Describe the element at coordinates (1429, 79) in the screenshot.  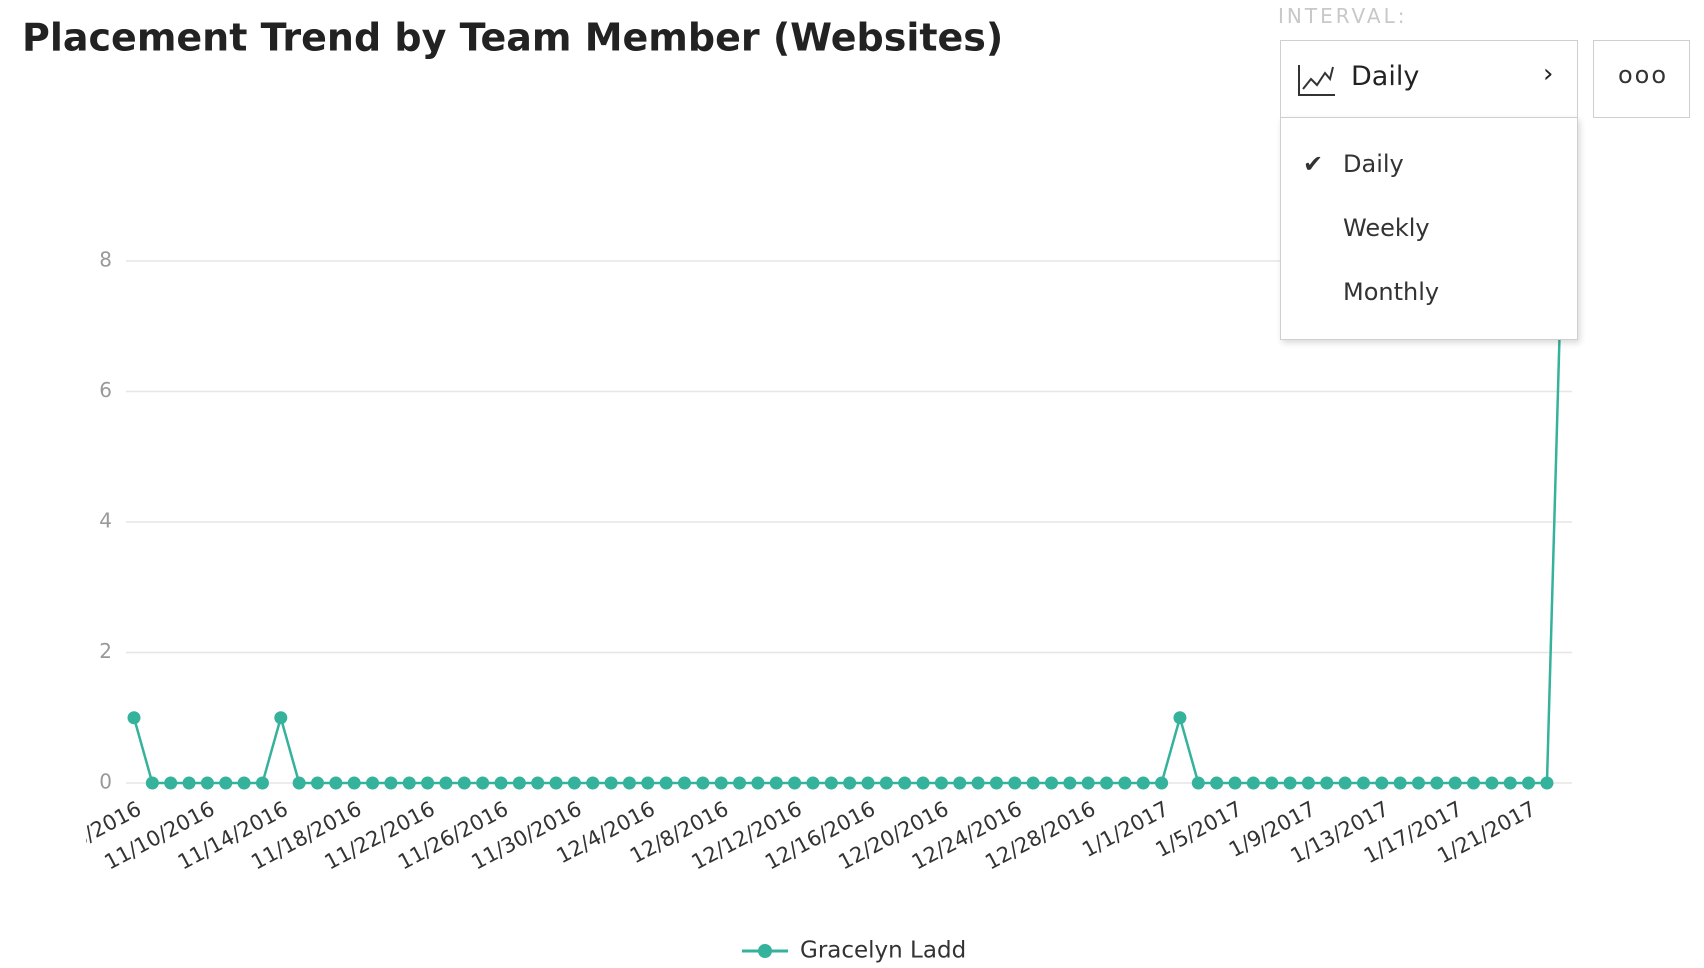
I see `interval-dropdown: Daily ›` at that location.